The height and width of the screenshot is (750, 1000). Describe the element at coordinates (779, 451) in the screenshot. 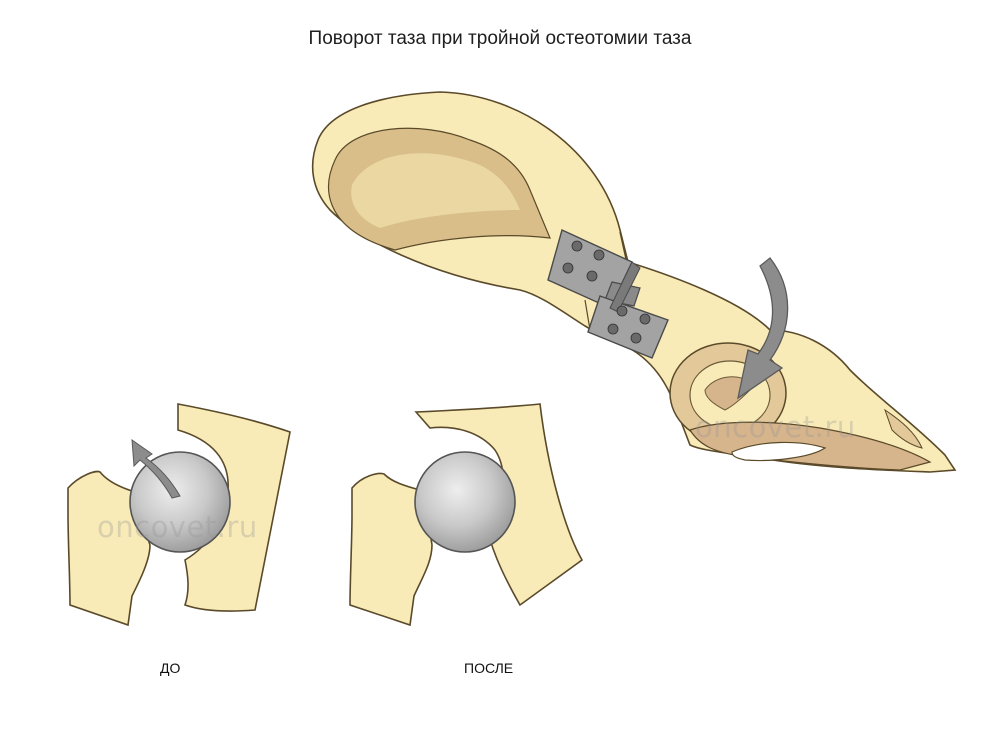

I see `obturator-foramen` at that location.